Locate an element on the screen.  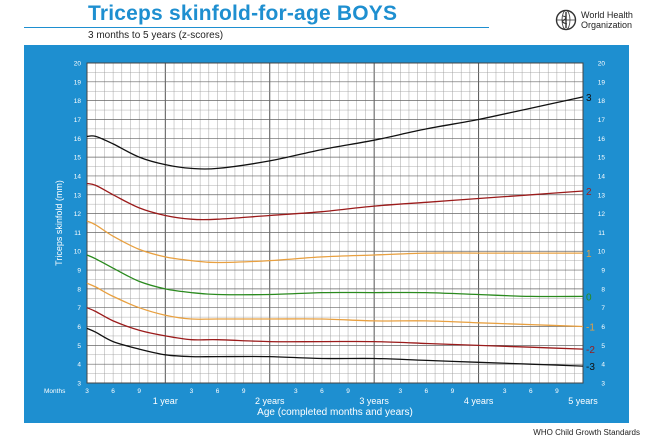
y-tick-label-left: 12 is located at coordinates (78, 214).